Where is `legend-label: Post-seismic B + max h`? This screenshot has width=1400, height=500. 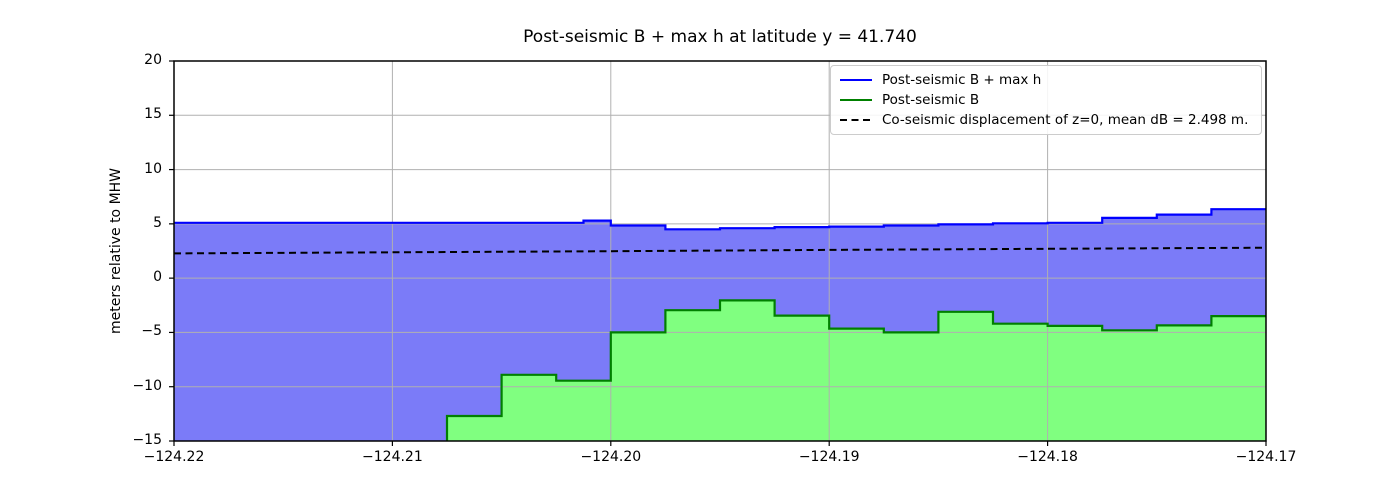
legend-label: Post-seismic B + max h is located at coordinates (962, 80).